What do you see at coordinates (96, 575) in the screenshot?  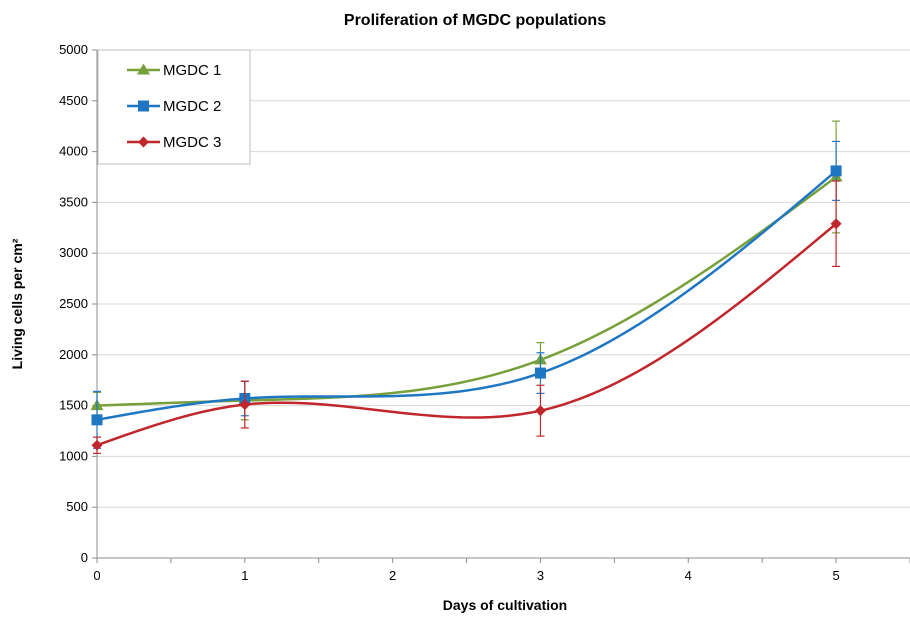 I see `x-tick-label: 0` at bounding box center [96, 575].